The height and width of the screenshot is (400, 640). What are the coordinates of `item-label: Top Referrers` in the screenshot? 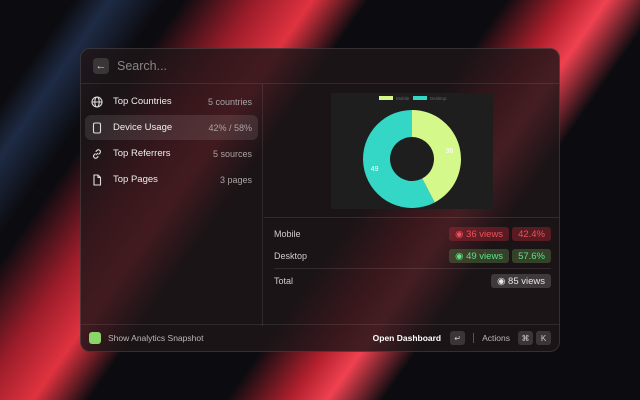 It's located at (142, 153).